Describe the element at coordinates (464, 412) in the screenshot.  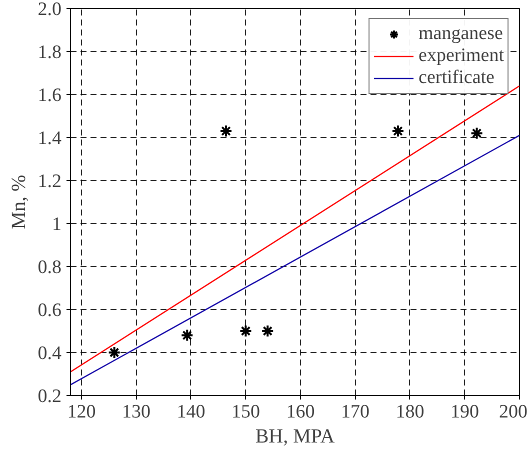
I see `x-tick-label: 190` at that location.